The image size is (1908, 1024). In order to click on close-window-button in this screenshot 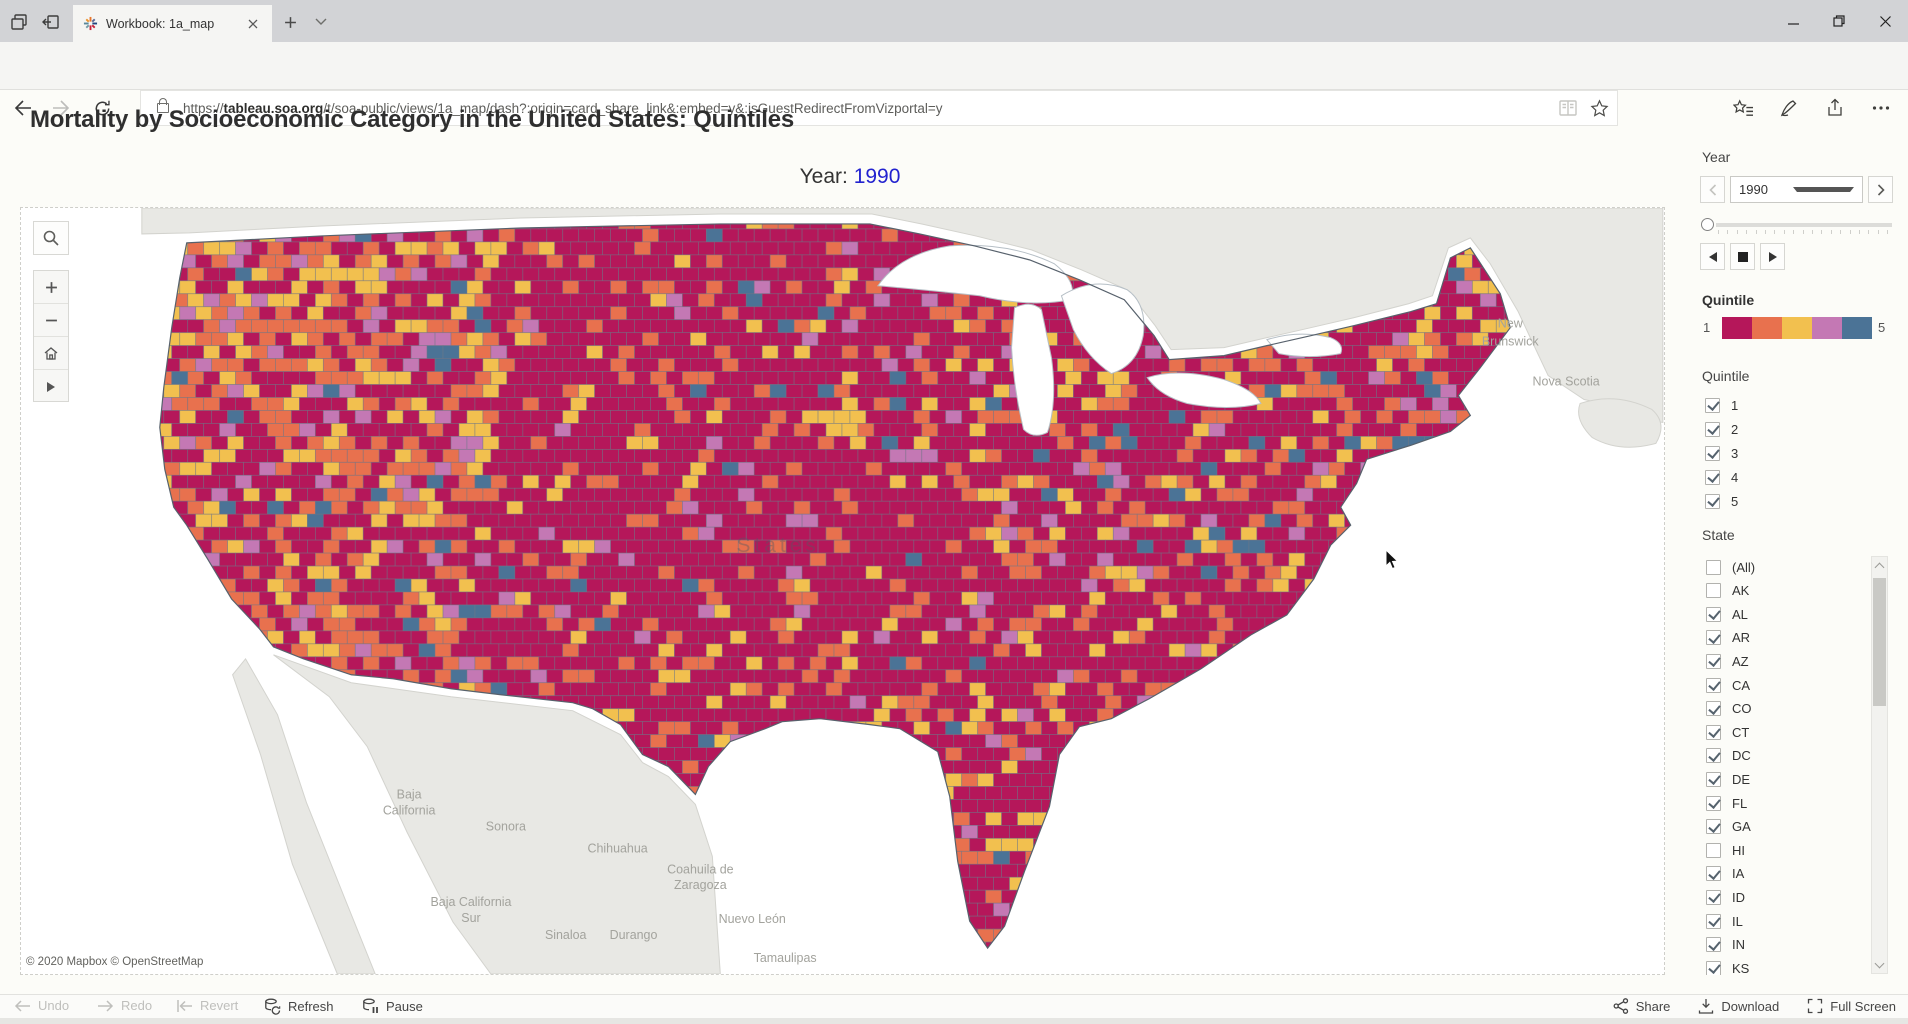, I will do `click(1885, 21)`.